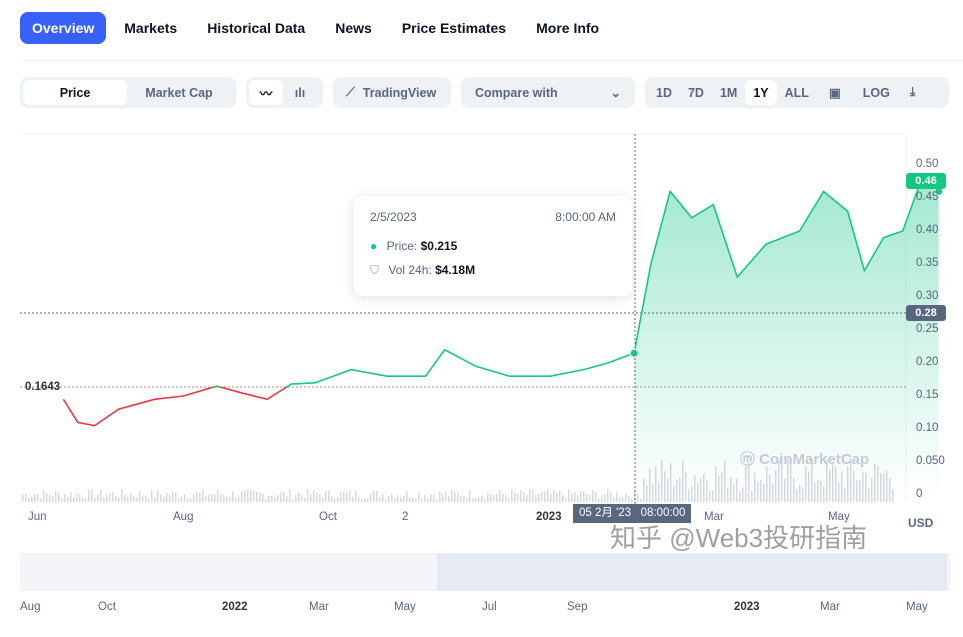 The image size is (963, 637). I want to click on tab-markets: Markets, so click(151, 28).